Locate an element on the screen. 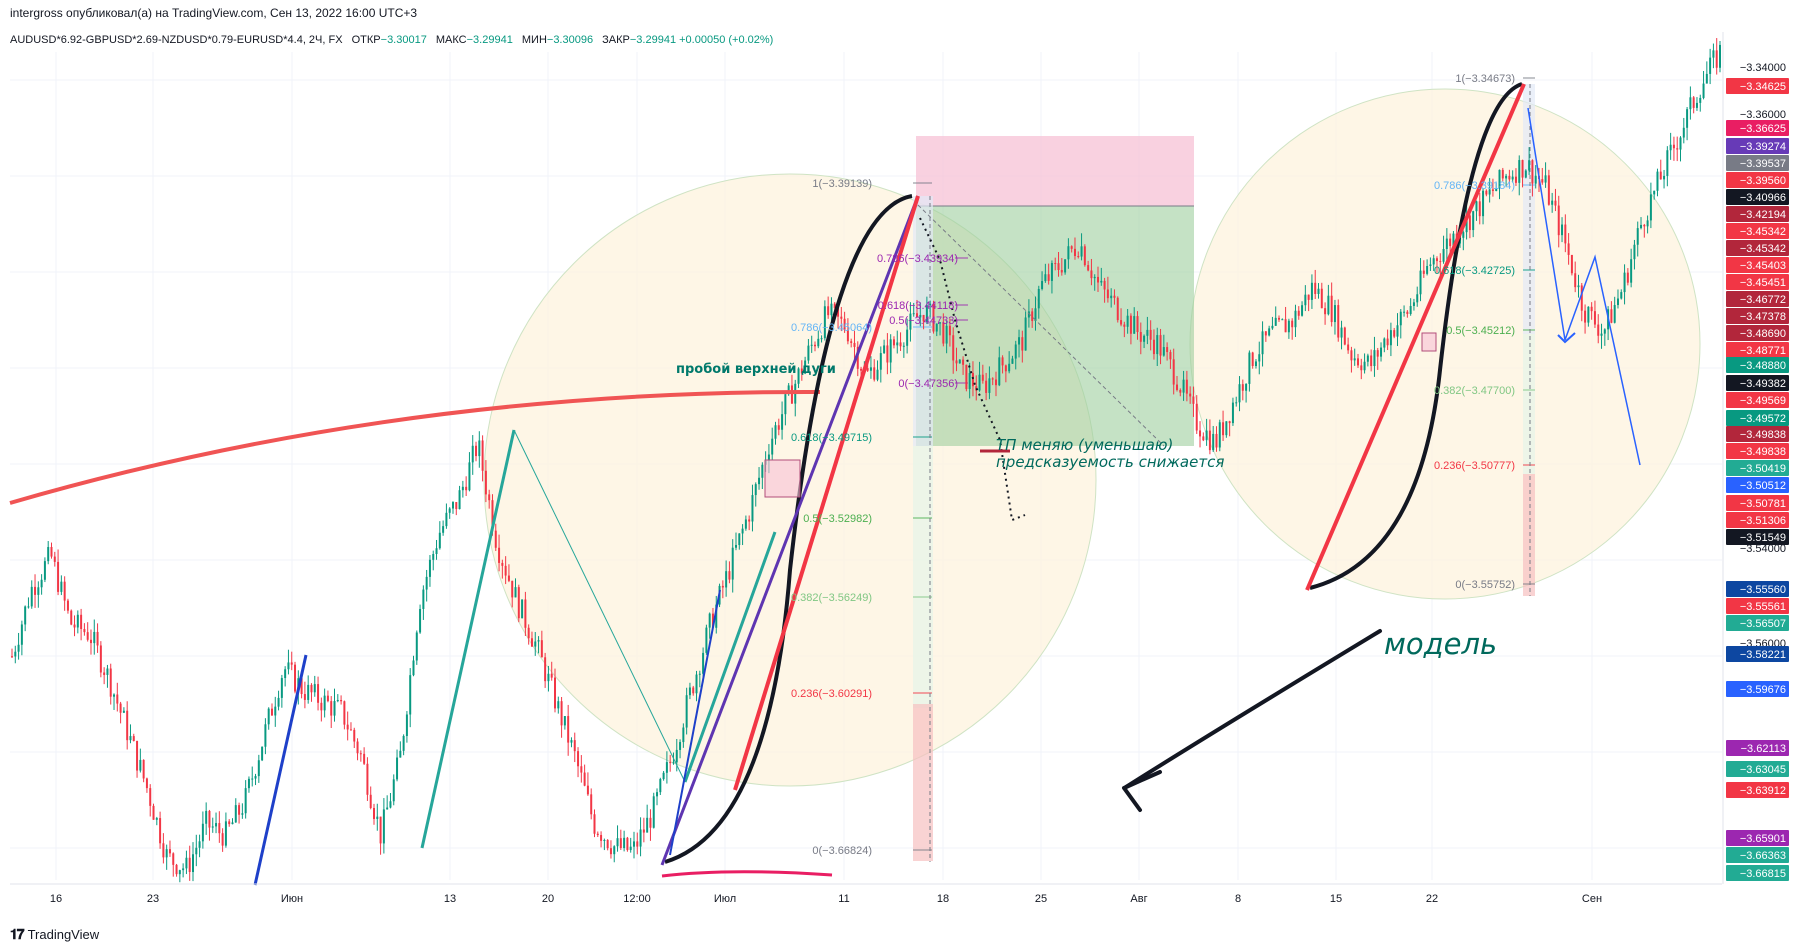 Image resolution: width=1807 pixels, height=949 pixels. price-label-text: −3.56507 is located at coordinates (1763, 624).